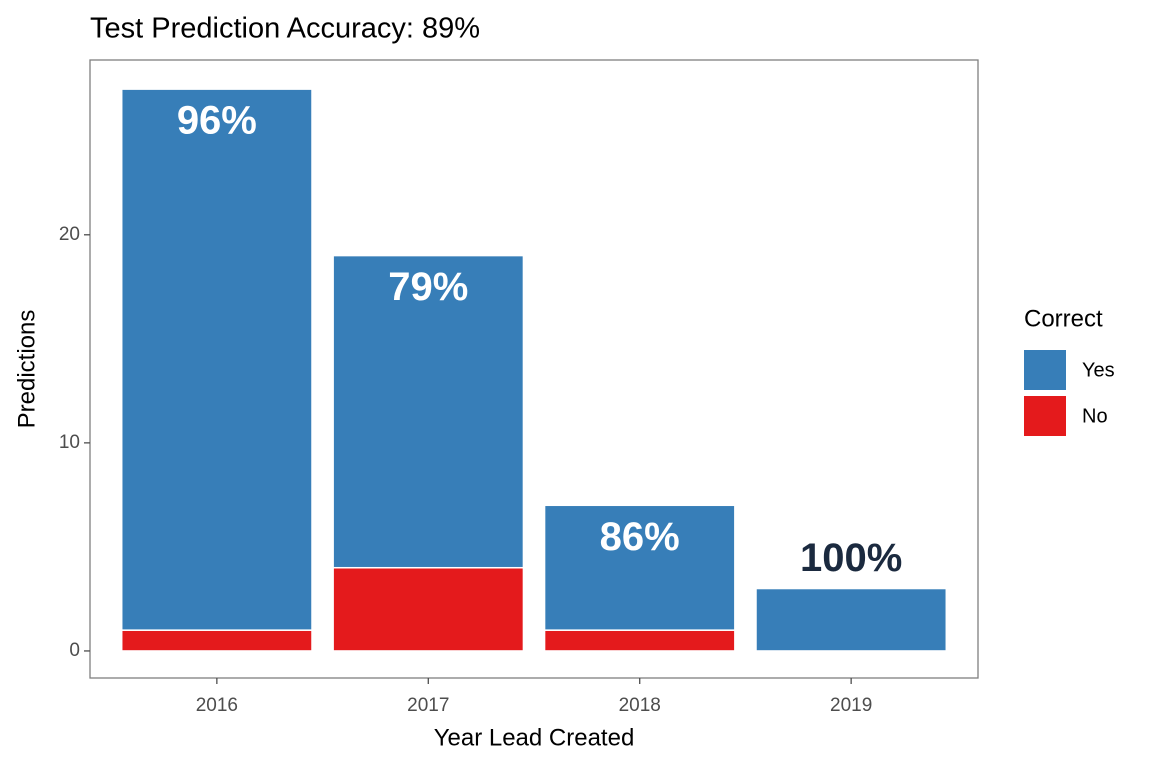  What do you see at coordinates (428, 287) in the screenshot?
I see `bar-label: 79%` at bounding box center [428, 287].